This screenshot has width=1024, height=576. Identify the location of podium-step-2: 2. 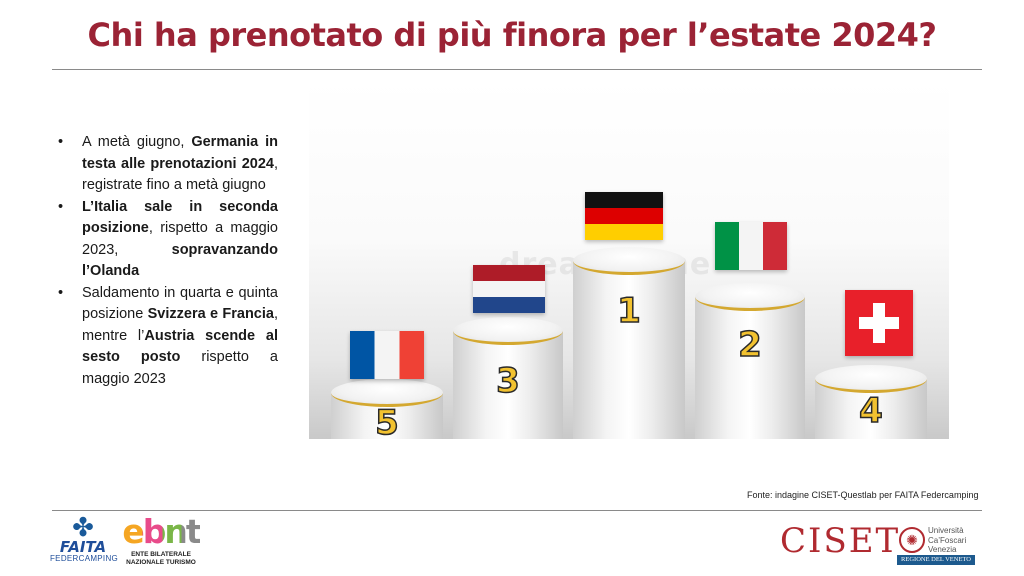
(750, 361).